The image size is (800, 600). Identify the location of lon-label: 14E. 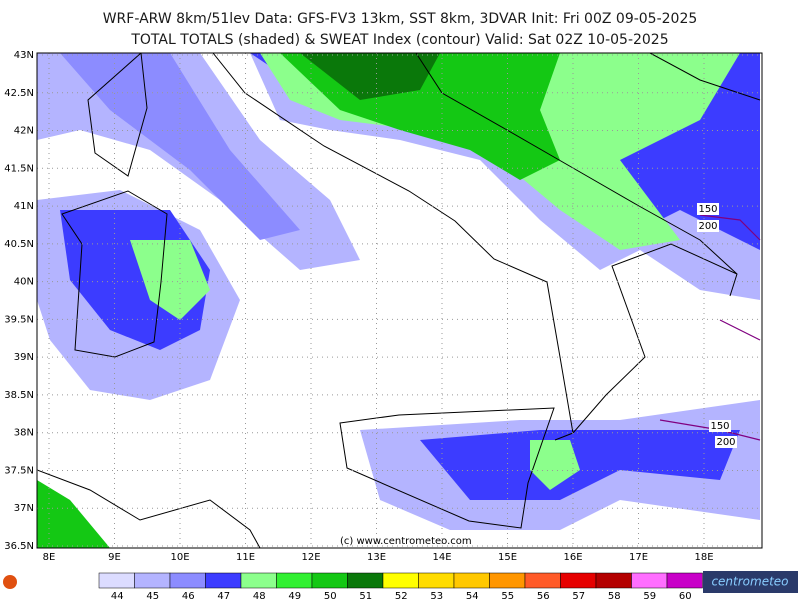
(441, 557).